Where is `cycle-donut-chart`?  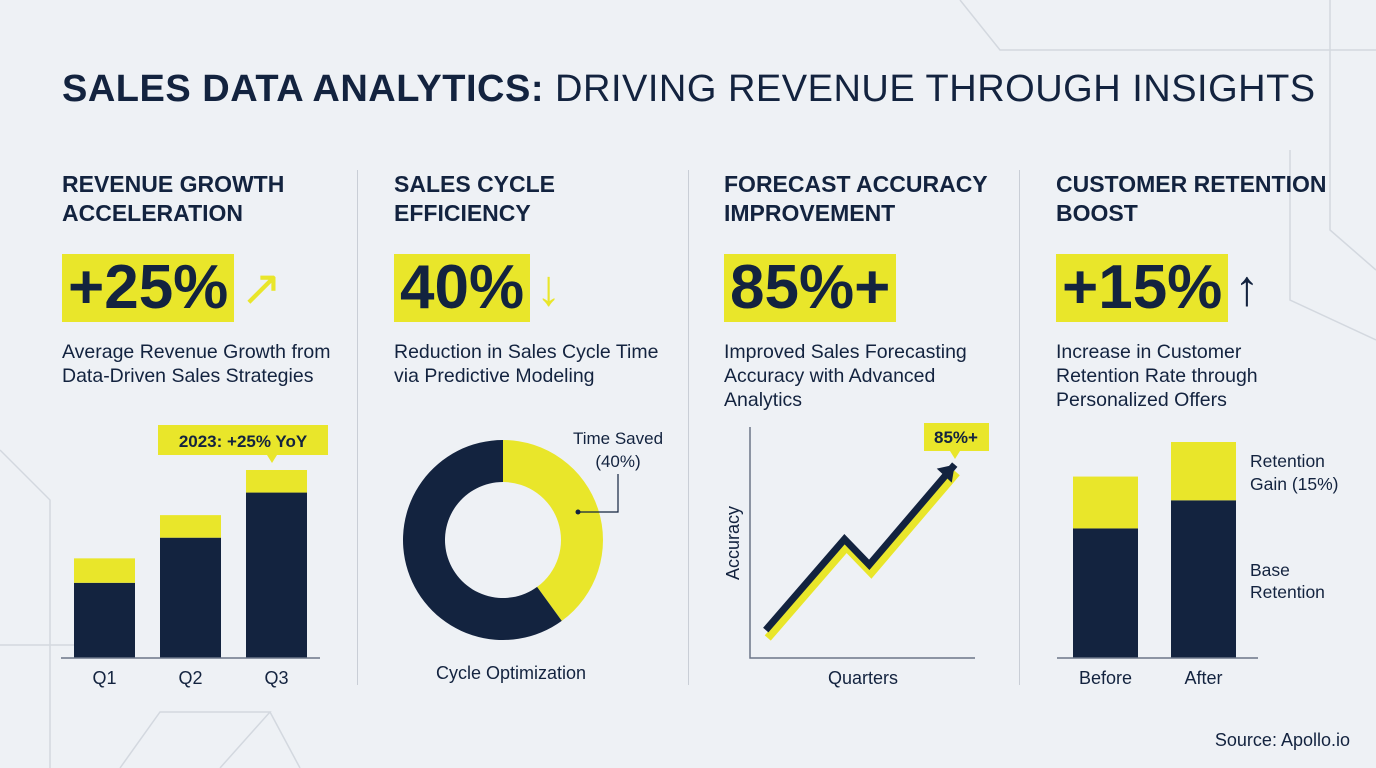 cycle-donut-chart is located at coordinates (502, 540).